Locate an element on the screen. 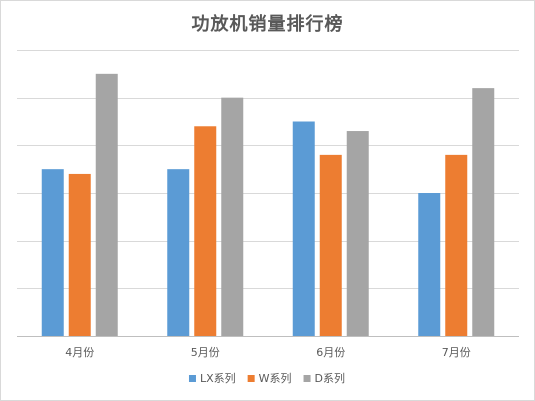 The width and height of the screenshot is (535, 401). x-tick-label: 7月份 is located at coordinates (456, 352).